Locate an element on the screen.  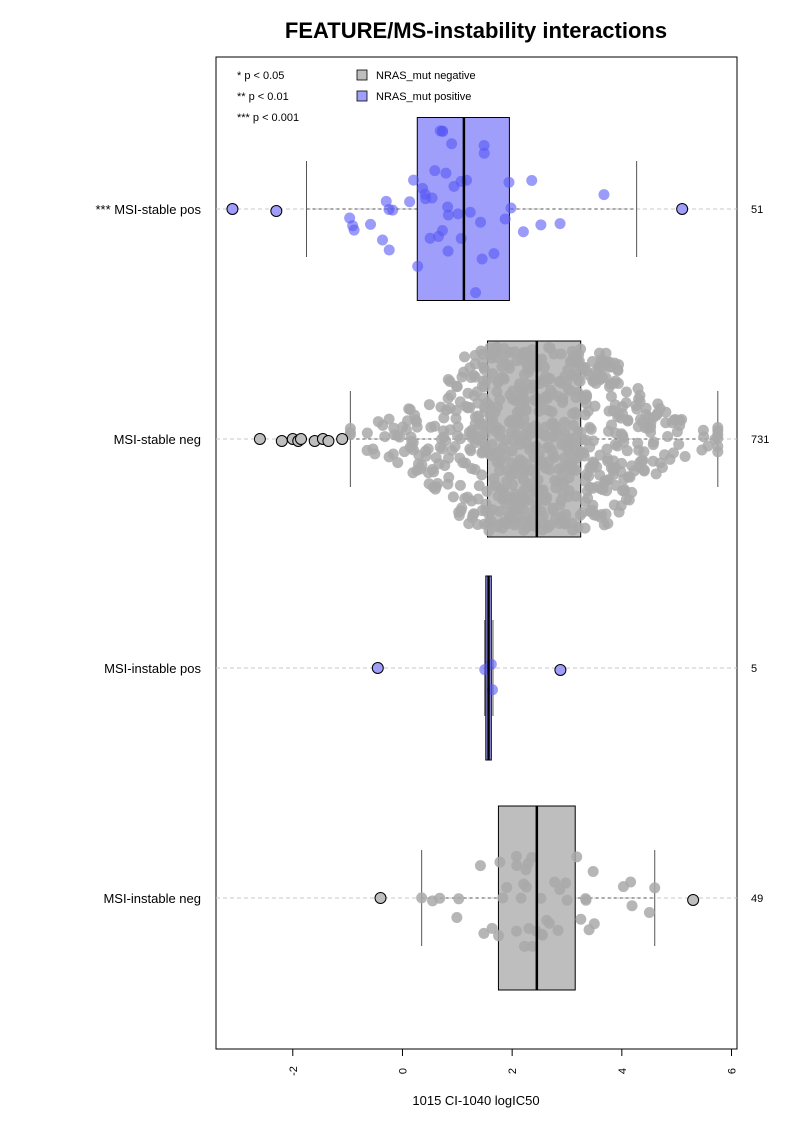
points is located at coordinates (538, 901).